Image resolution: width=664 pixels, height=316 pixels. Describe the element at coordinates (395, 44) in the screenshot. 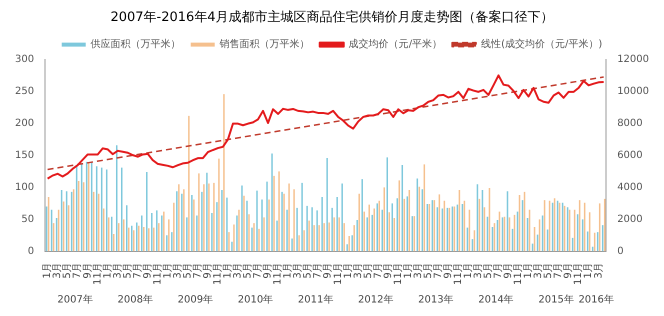

I see `legend-label: 成交均价（元/平米）` at that location.